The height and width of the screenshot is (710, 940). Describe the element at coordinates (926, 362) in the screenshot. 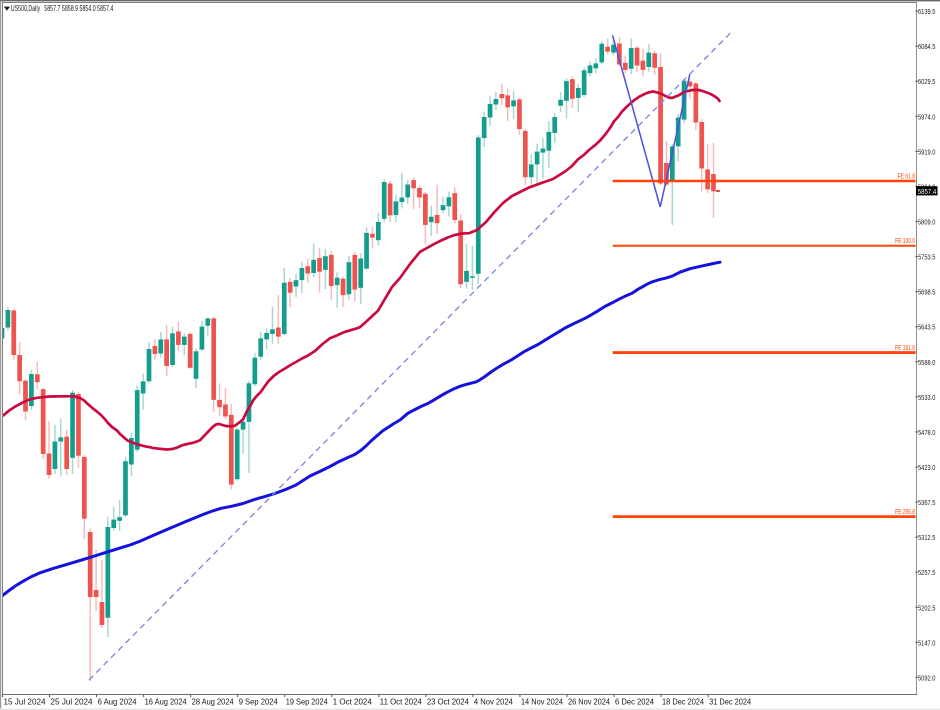

I see `svg-text: 5588.0` at that location.